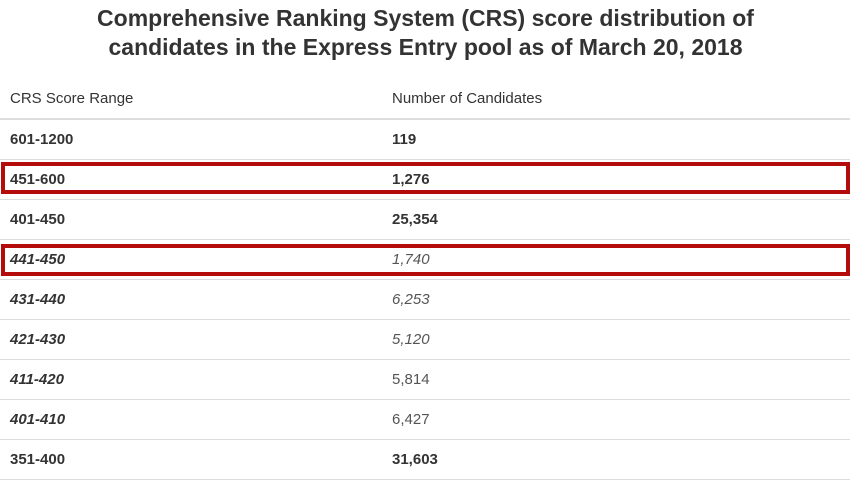 Image resolution: width=858 pixels, height=489 pixels. Describe the element at coordinates (415, 459) in the screenshot. I see `row-count-cell: 31,603` at that location.